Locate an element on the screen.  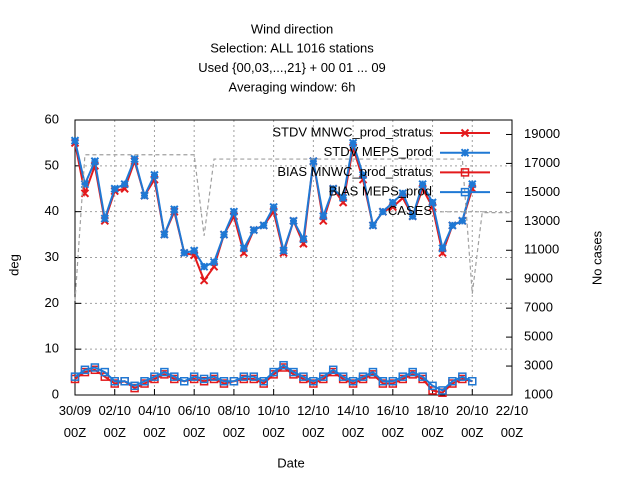
y-tick-label: 60 is located at coordinates (52, 118).